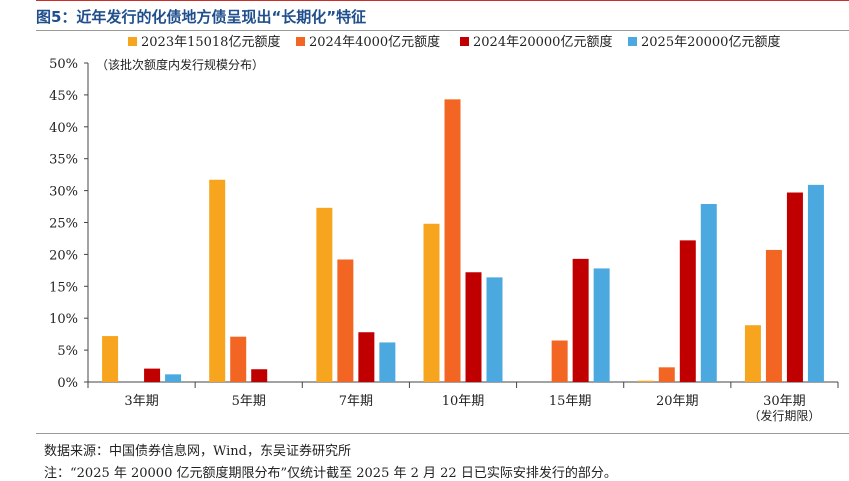 The height and width of the screenshot is (481, 849). I want to click on x-tick-label: 10年期, so click(463, 401).